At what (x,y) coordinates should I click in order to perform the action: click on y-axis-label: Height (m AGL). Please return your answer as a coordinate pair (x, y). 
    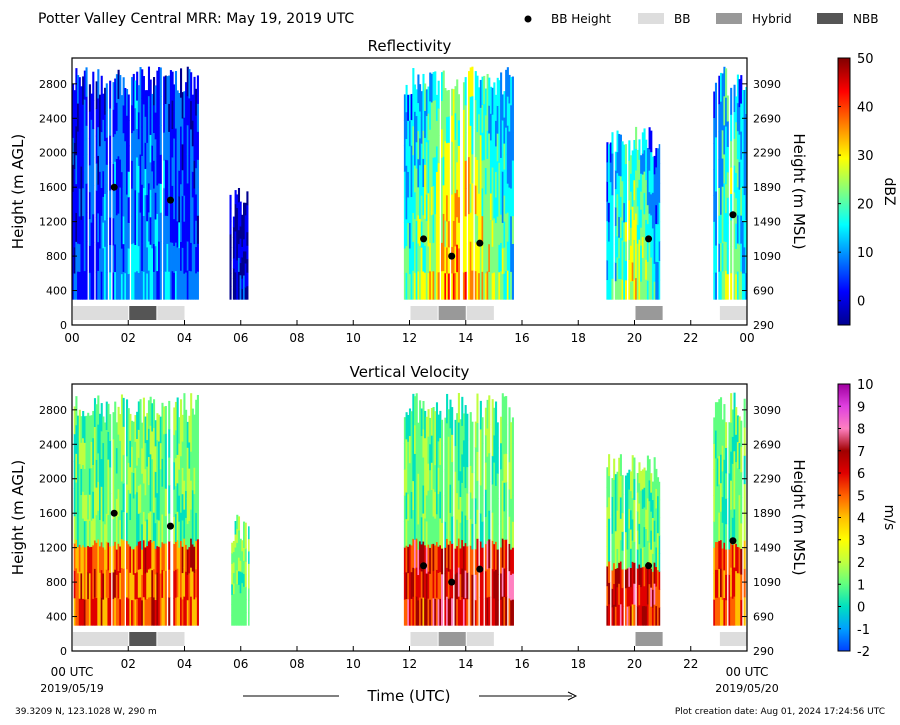
    Looking at the image, I should click on (18, 517).